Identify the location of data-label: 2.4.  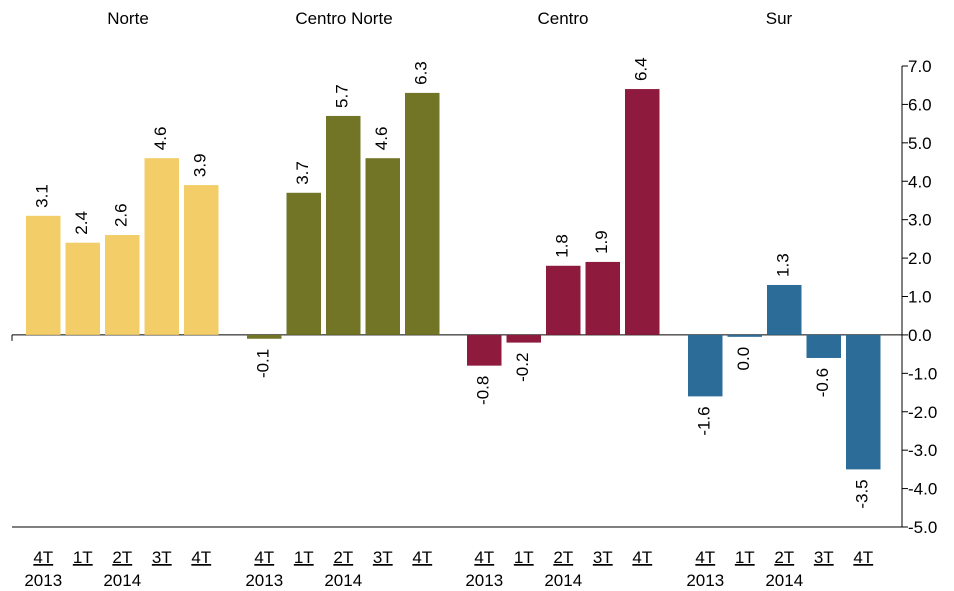
(81, 223).